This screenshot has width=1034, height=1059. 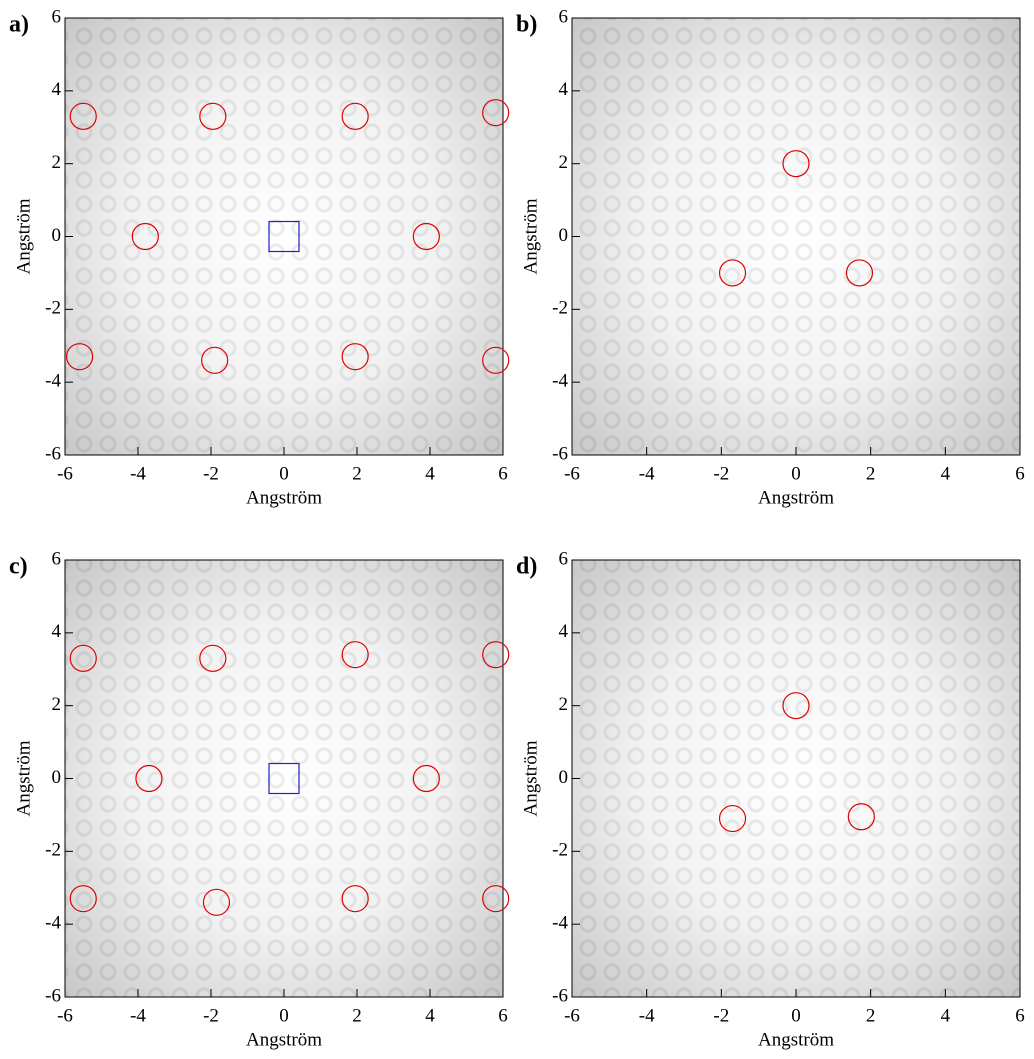 What do you see at coordinates (18, 567) in the screenshot?
I see `panel-label: c)` at bounding box center [18, 567].